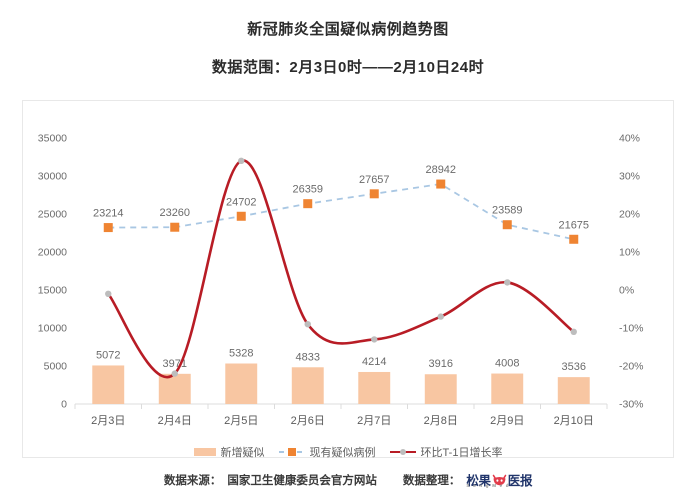 Image resolution: width=696 pixels, height=500 pixels. I want to click on existing-suspected-label: 28942, so click(440, 170).